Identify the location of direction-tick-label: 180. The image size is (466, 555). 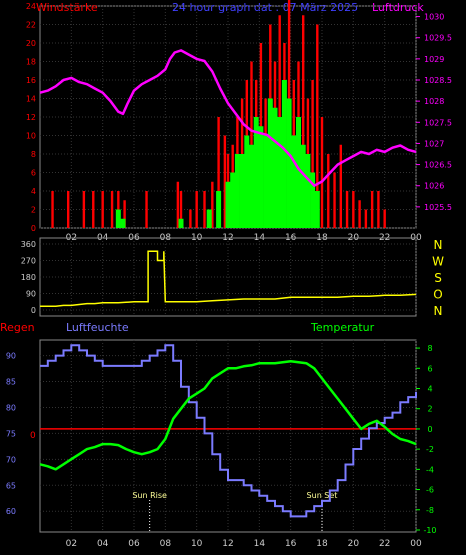
(28, 277).